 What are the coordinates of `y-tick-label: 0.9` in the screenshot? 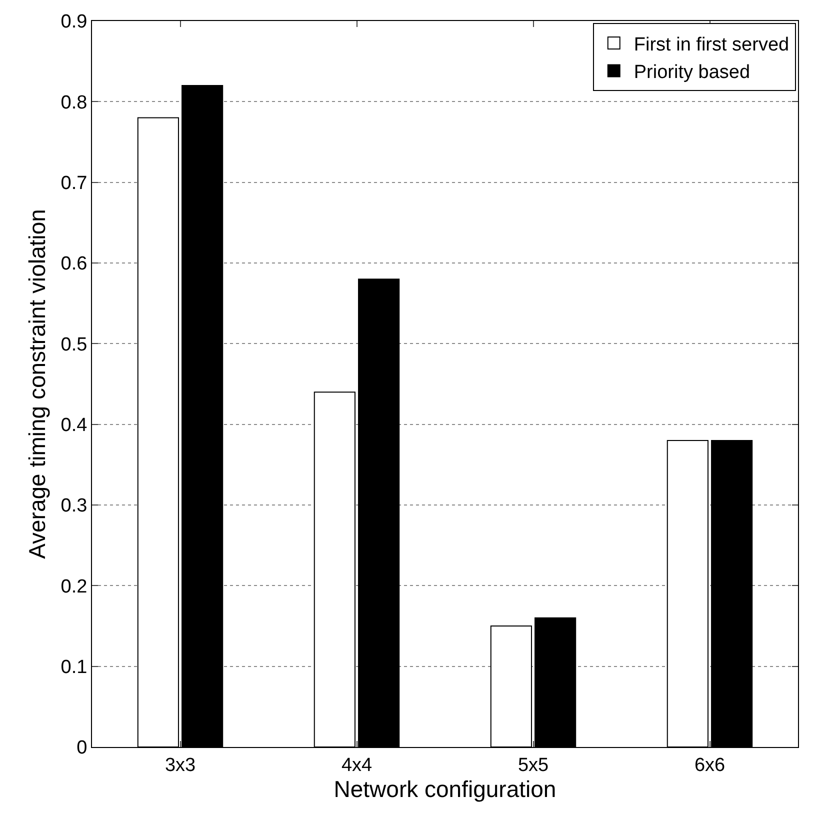 It's located at (74, 22).